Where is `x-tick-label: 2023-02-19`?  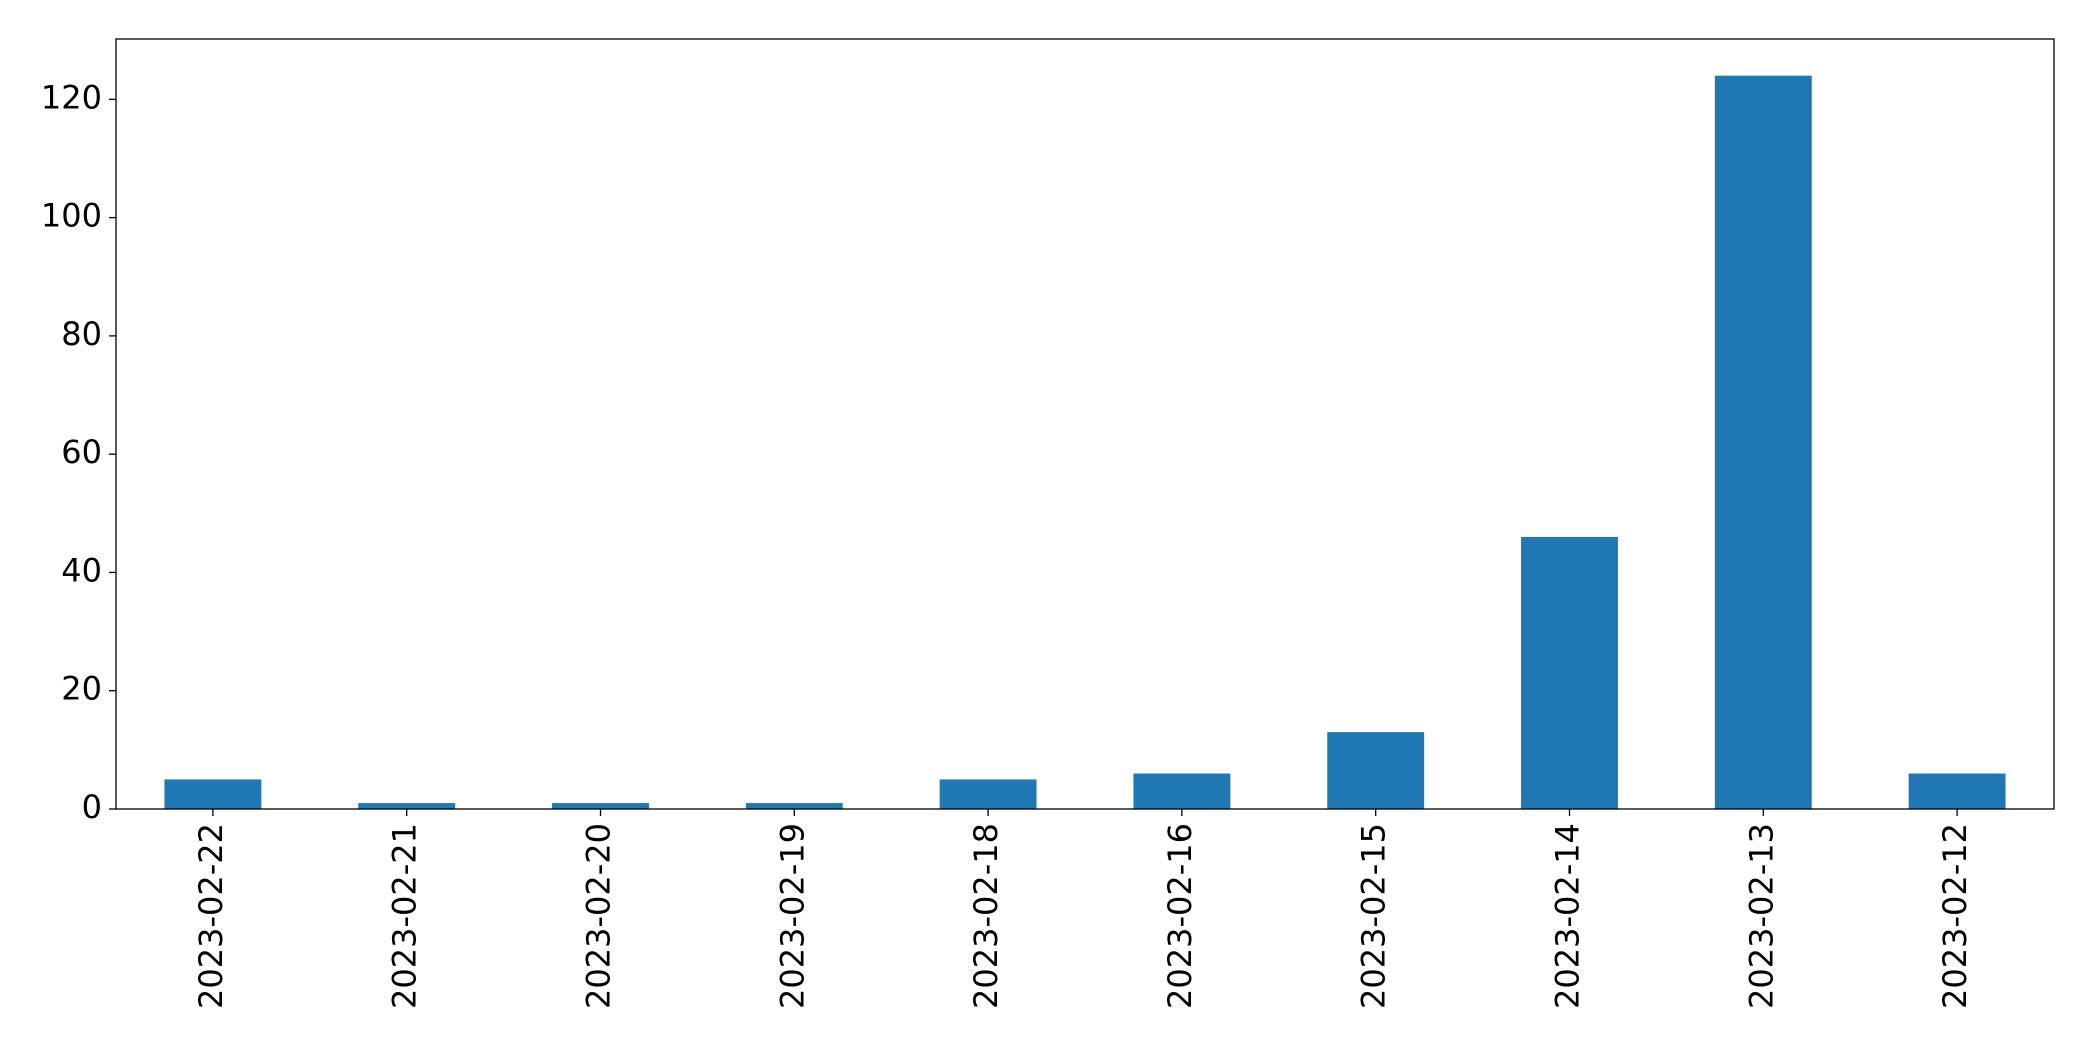 x-tick-label: 2023-02-19 is located at coordinates (792, 916).